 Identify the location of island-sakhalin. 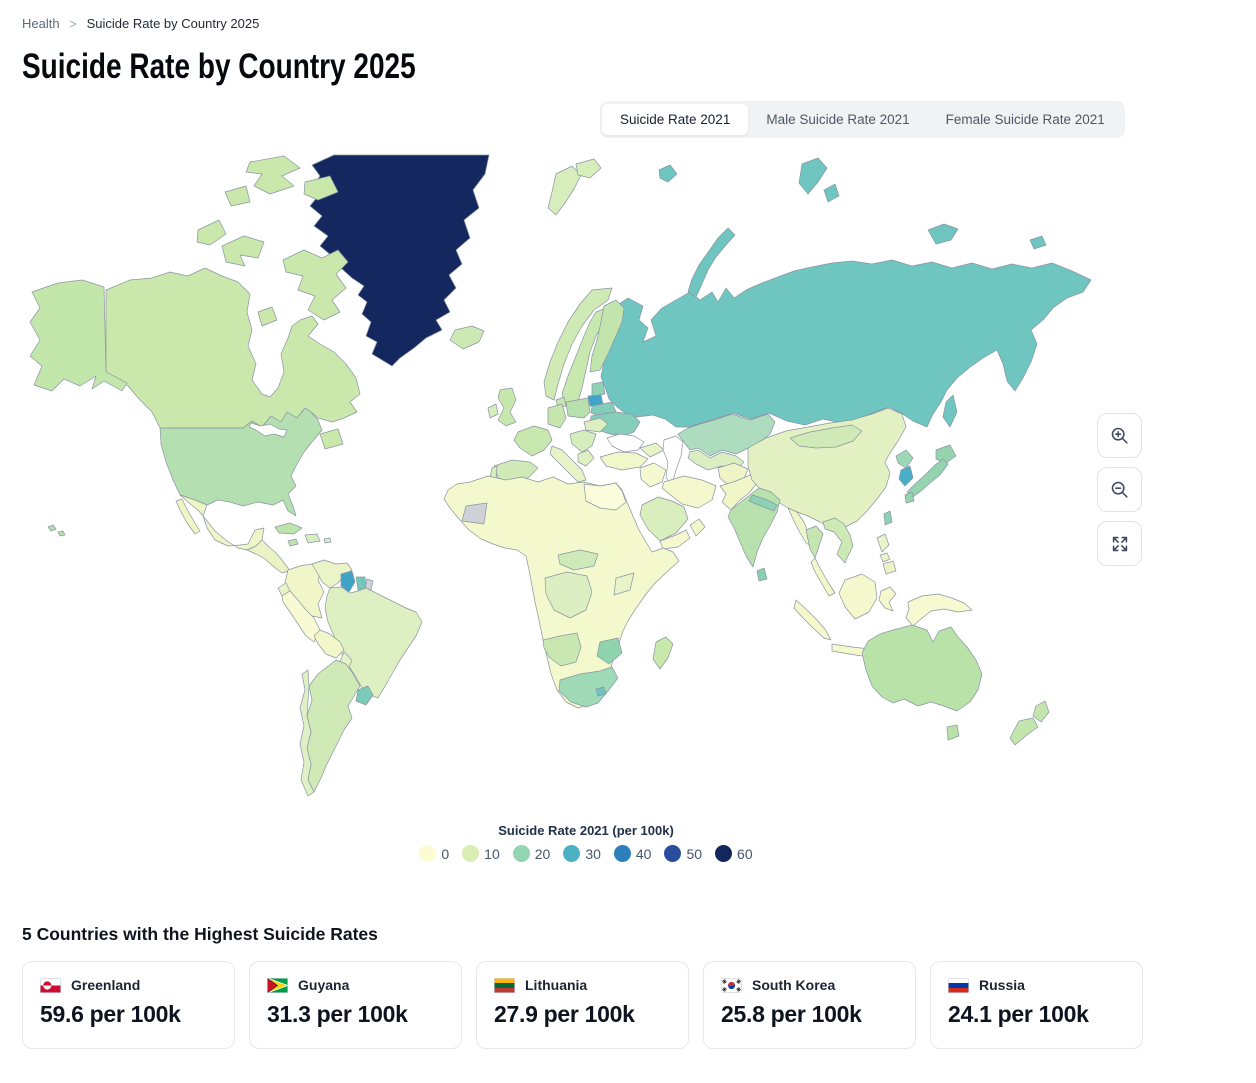
(950, 411).